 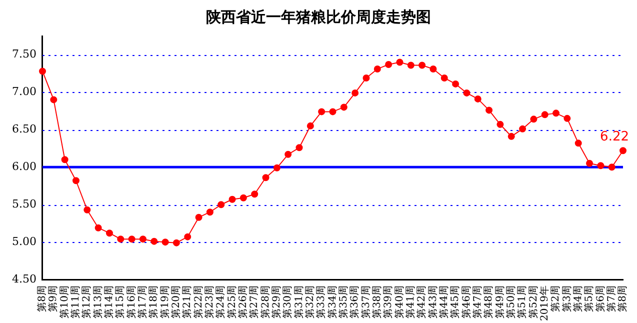 What do you see at coordinates (566, 299) in the screenshot?
I see `x-tick-label: 第3周` at bounding box center [566, 299].